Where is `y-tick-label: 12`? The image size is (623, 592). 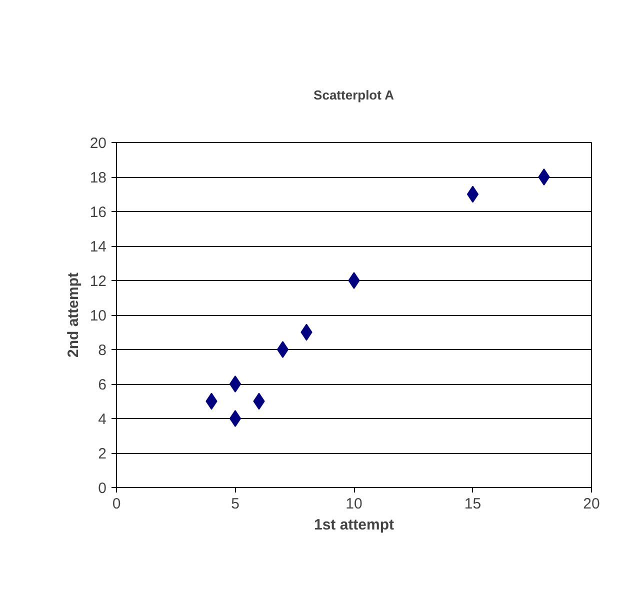
y-tick-label: 12 is located at coordinates (98, 281).